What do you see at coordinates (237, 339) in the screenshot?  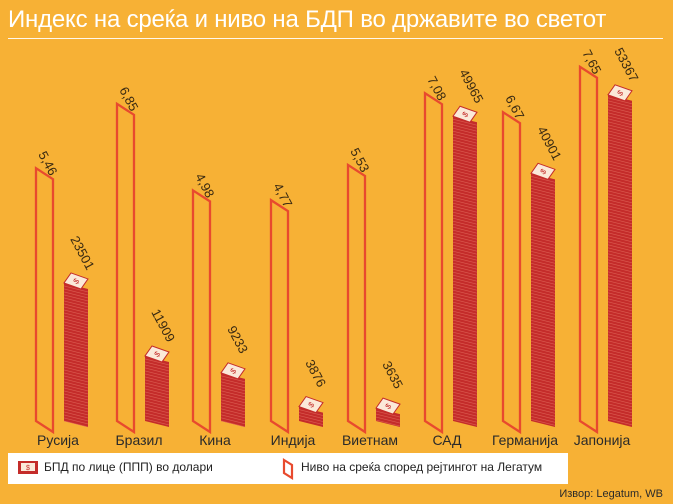 I see `gdp-value-label: 9233` at bounding box center [237, 339].